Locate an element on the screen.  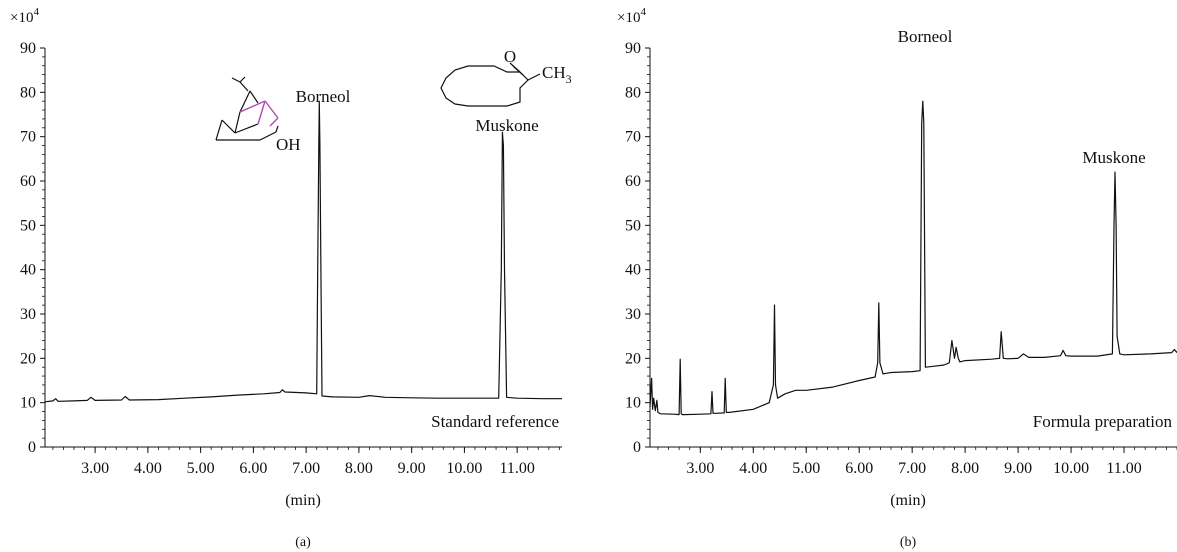
panel-b-label: (b) is located at coordinates (908, 542).